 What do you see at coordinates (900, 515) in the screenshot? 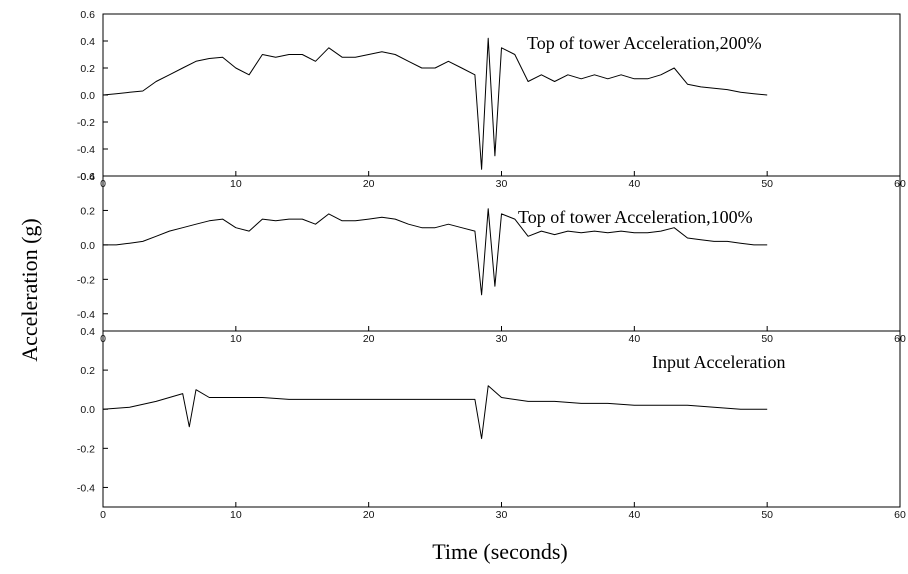
I see `x-tick-label: 60` at bounding box center [900, 515].